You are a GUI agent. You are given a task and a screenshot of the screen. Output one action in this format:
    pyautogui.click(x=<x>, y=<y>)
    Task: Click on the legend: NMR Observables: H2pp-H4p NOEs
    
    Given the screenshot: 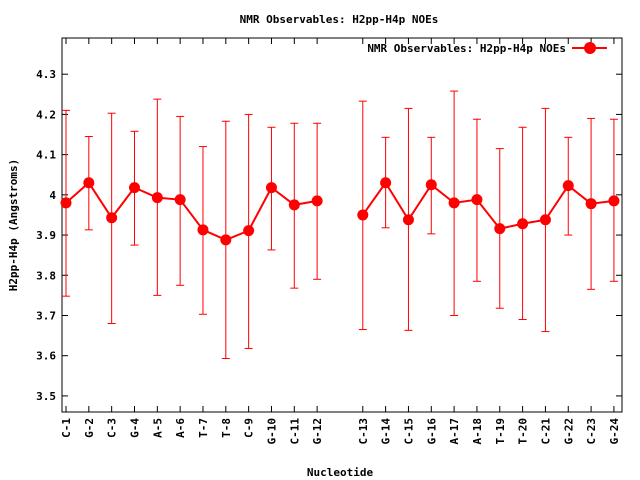 What is the action you would take?
    pyautogui.click(x=487, y=48)
    